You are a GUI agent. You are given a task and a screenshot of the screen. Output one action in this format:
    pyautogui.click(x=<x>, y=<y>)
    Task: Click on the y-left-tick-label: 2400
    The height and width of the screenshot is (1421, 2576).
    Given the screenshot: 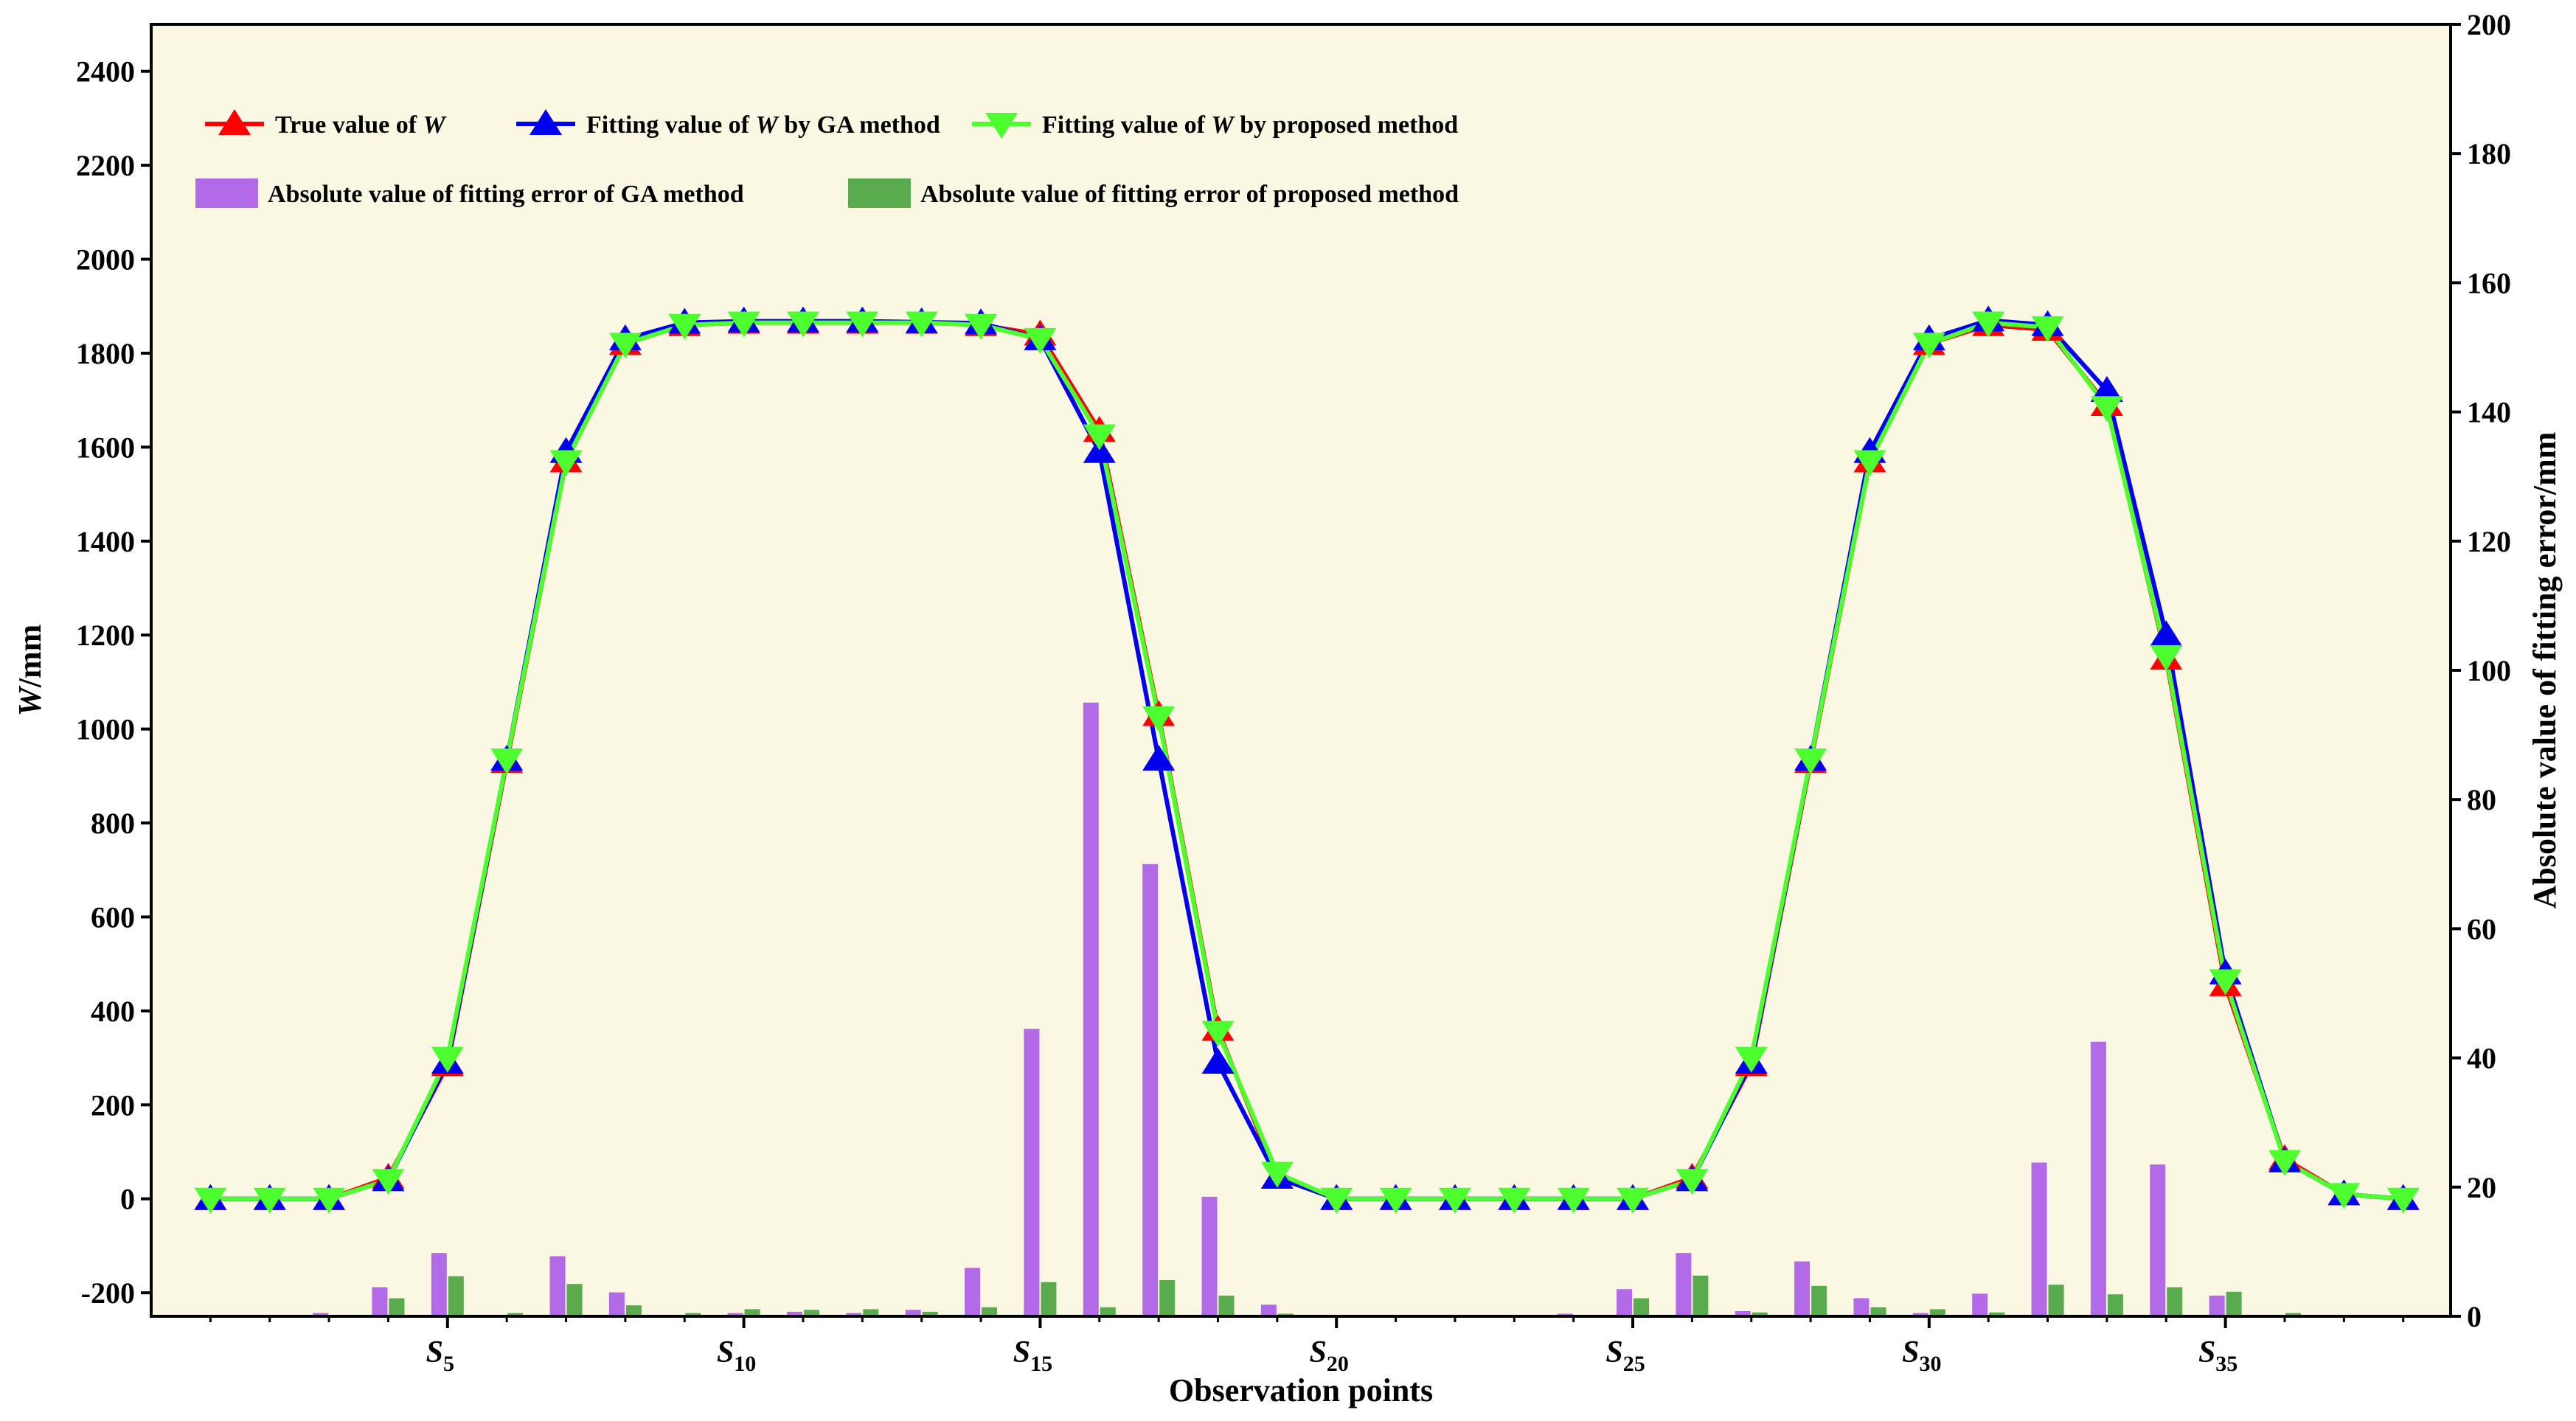 What is the action you would take?
    pyautogui.click(x=105, y=71)
    